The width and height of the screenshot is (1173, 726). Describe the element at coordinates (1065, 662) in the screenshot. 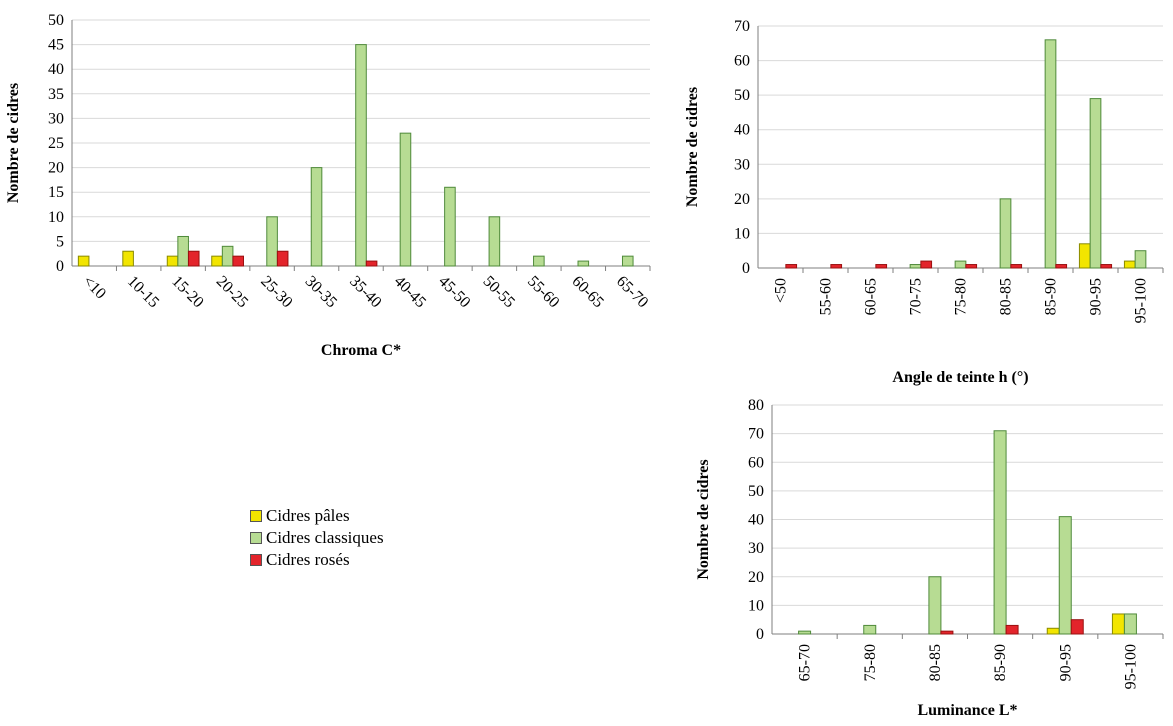

I see `x-tick-label: 90-95` at that location.